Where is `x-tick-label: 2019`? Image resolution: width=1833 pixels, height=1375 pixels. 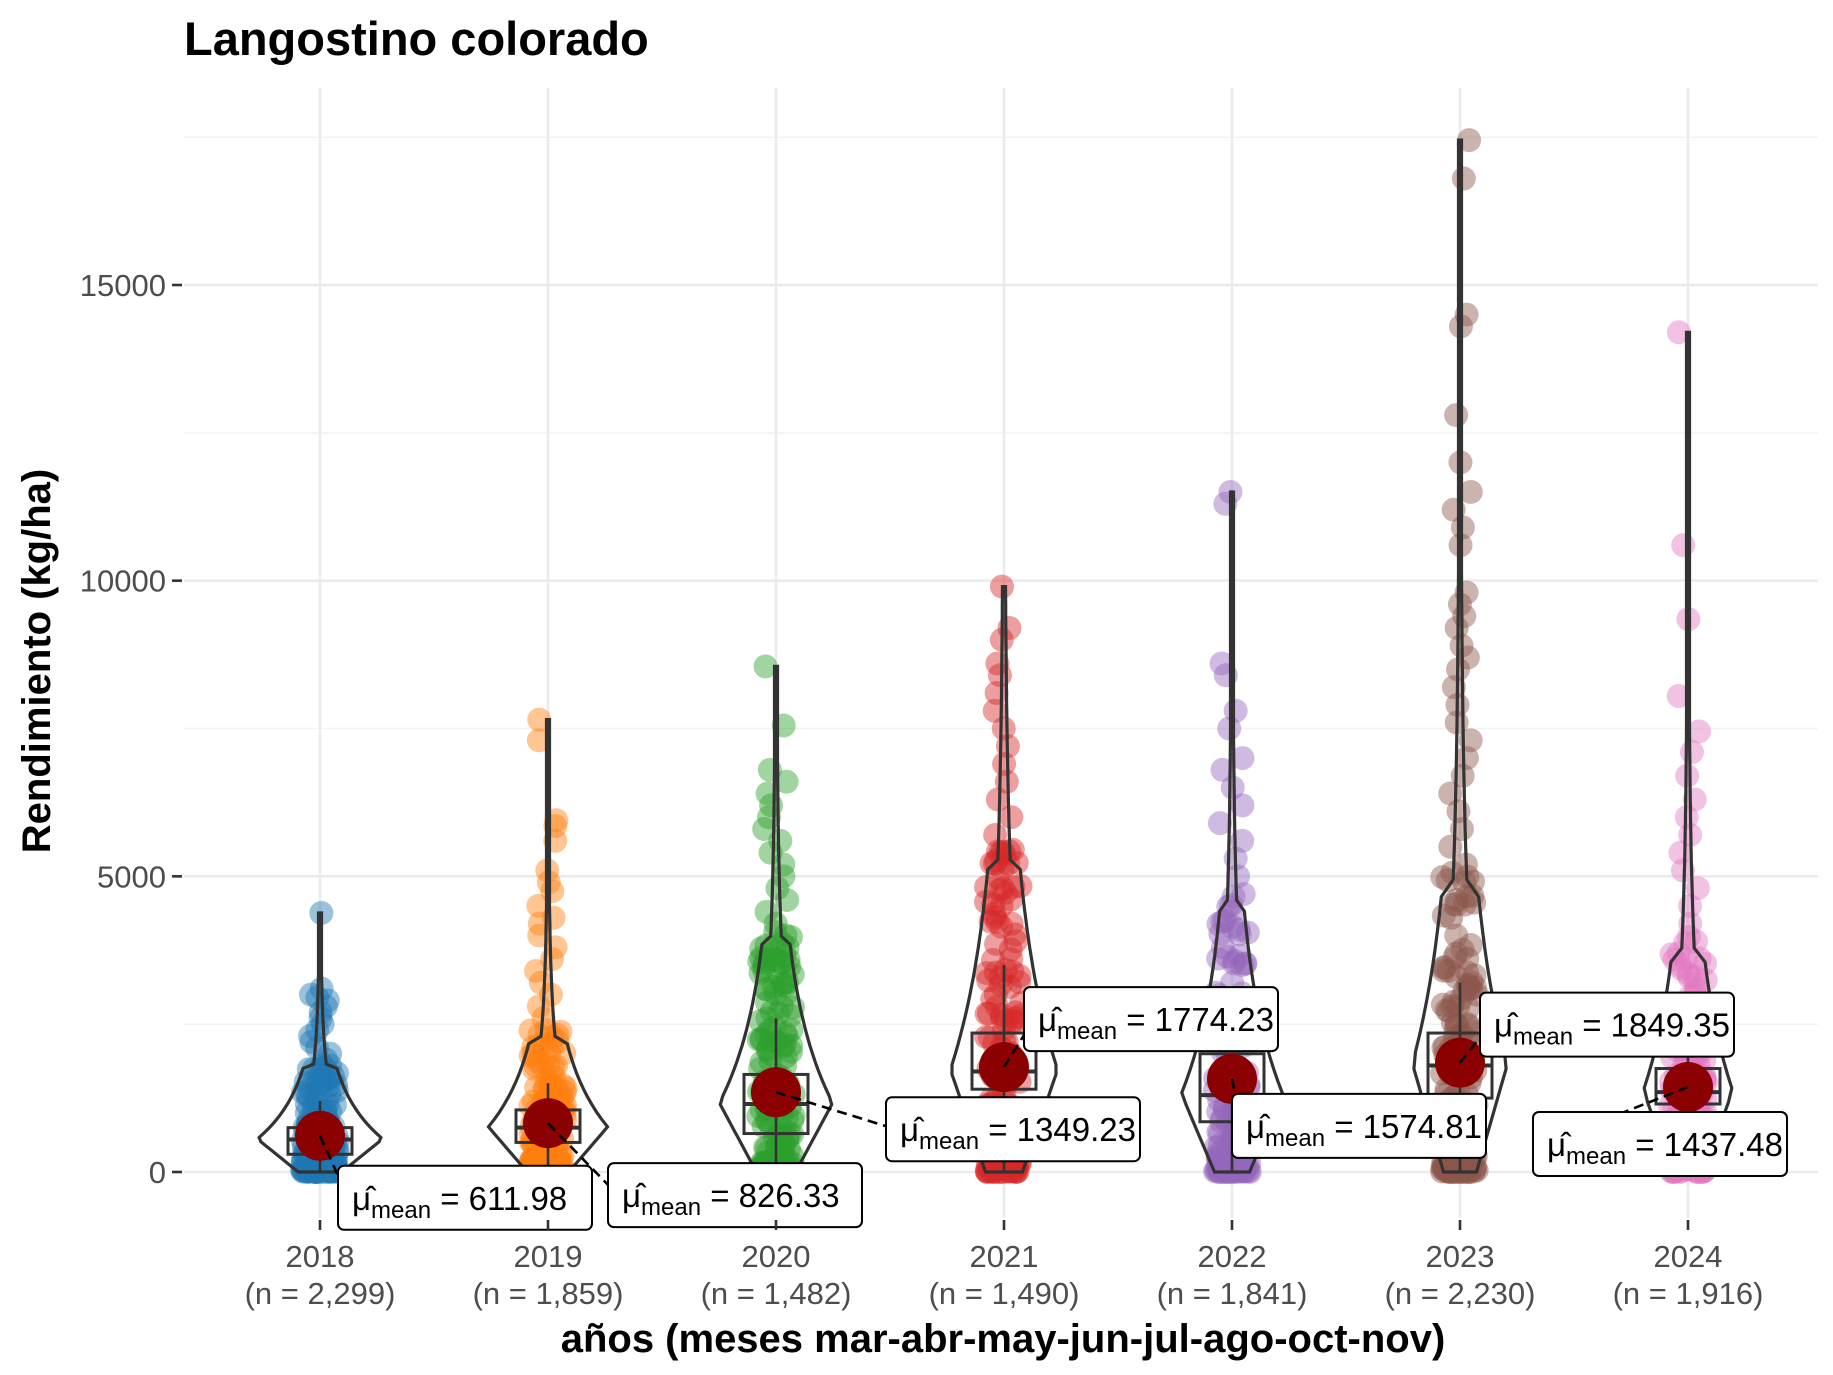
x-tick-label: 2019 is located at coordinates (548, 1256).